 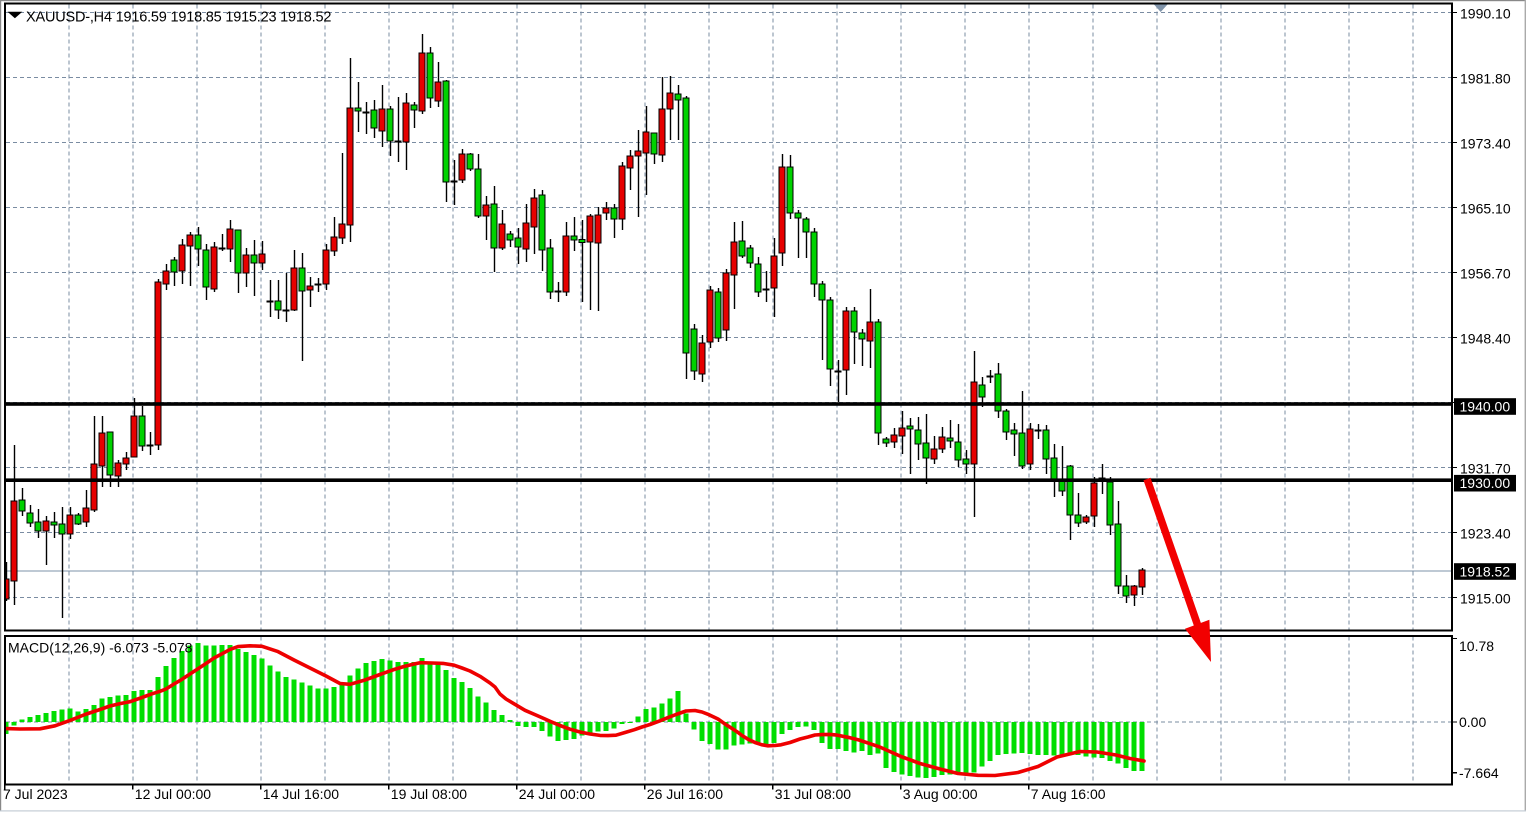 What do you see at coordinates (173, 794) in the screenshot?
I see `svg-text: 12 Jul 00:00` at bounding box center [173, 794].